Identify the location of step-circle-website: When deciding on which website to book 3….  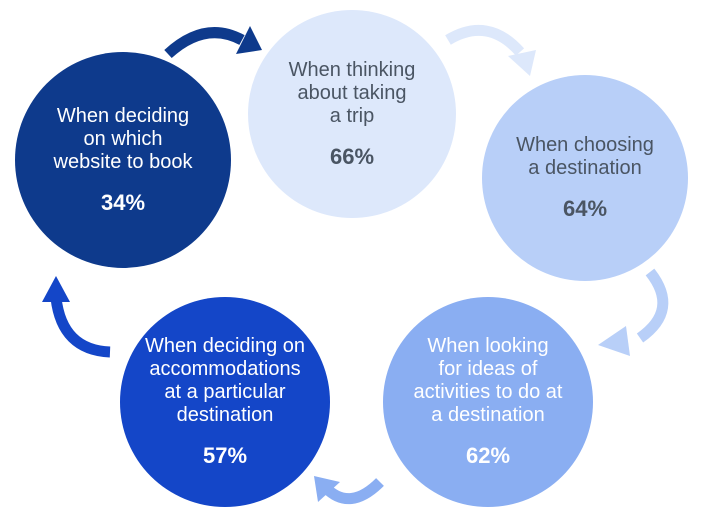
(123, 160).